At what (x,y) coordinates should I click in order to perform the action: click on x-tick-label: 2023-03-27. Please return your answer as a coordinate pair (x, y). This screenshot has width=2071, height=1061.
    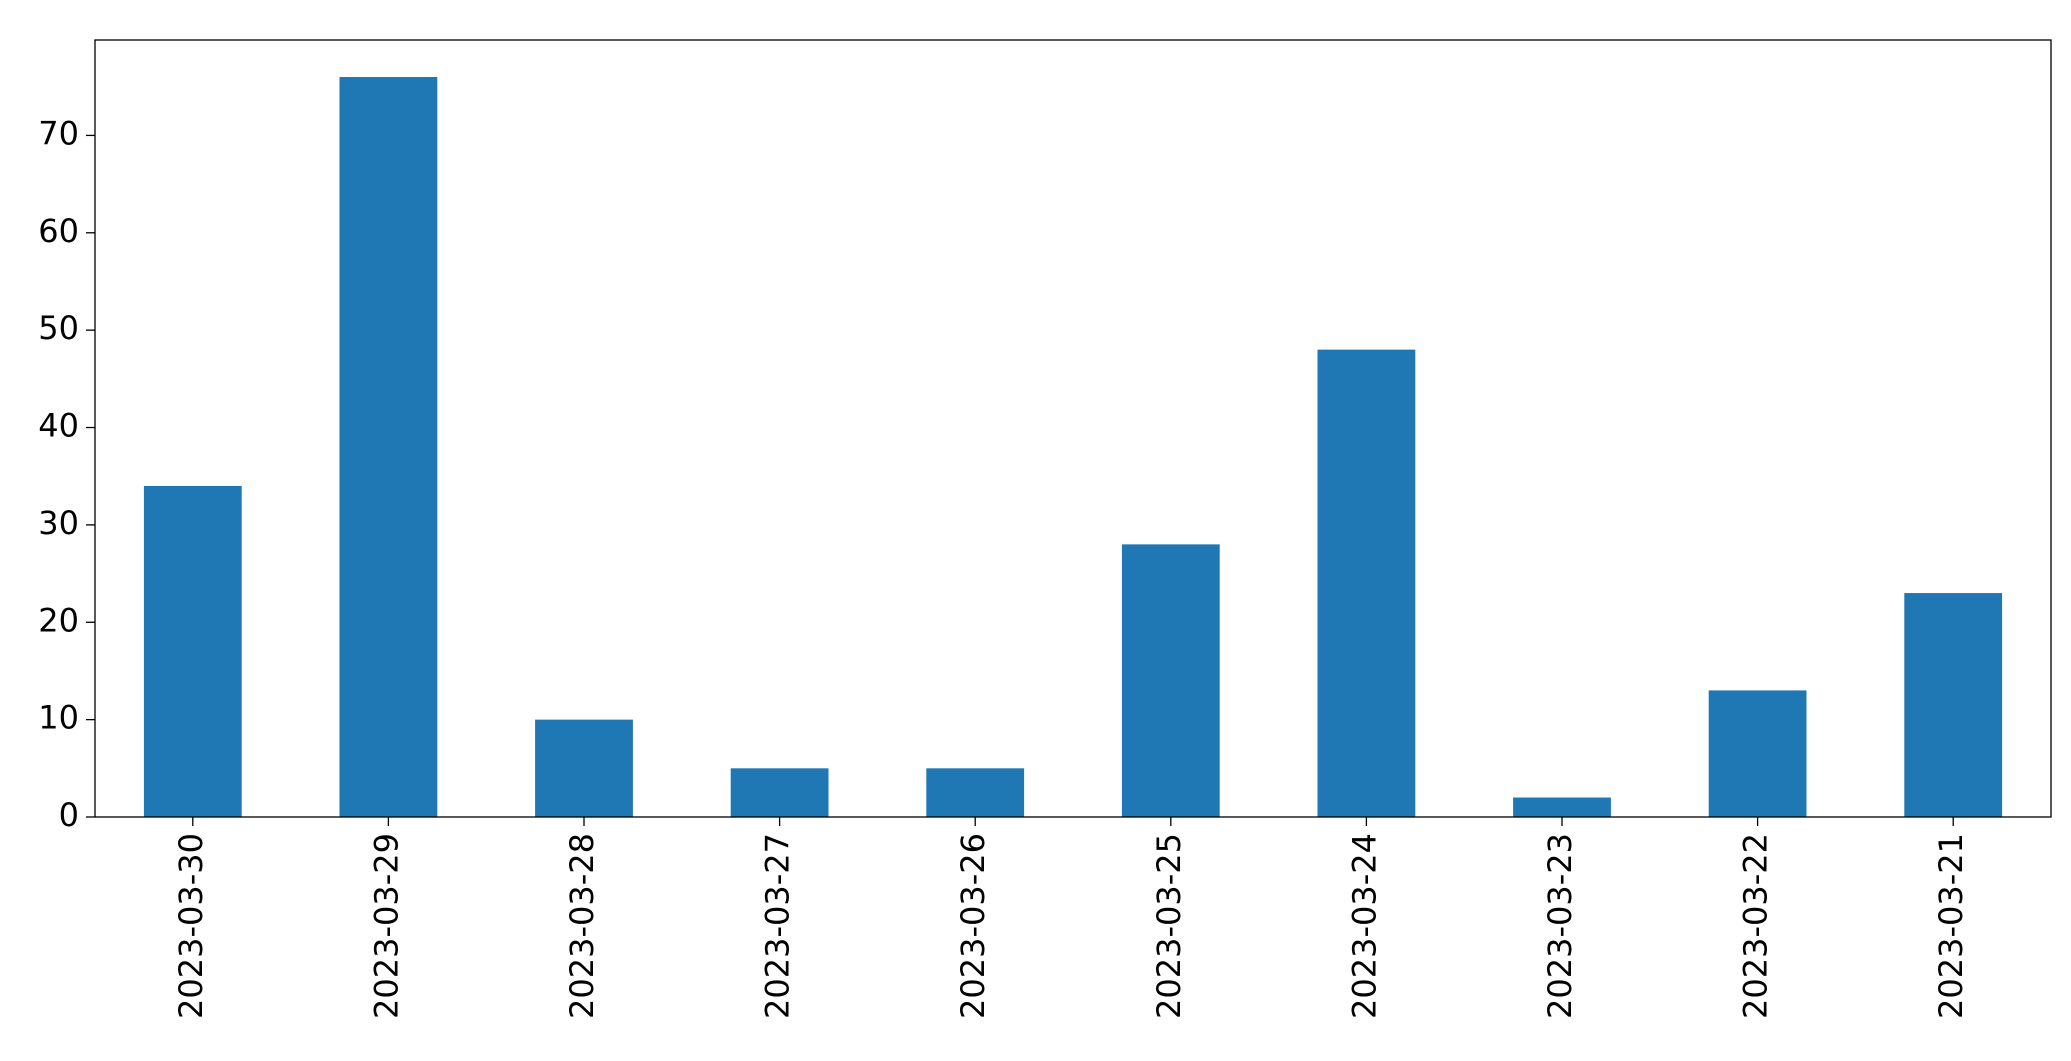
    Looking at the image, I should click on (778, 926).